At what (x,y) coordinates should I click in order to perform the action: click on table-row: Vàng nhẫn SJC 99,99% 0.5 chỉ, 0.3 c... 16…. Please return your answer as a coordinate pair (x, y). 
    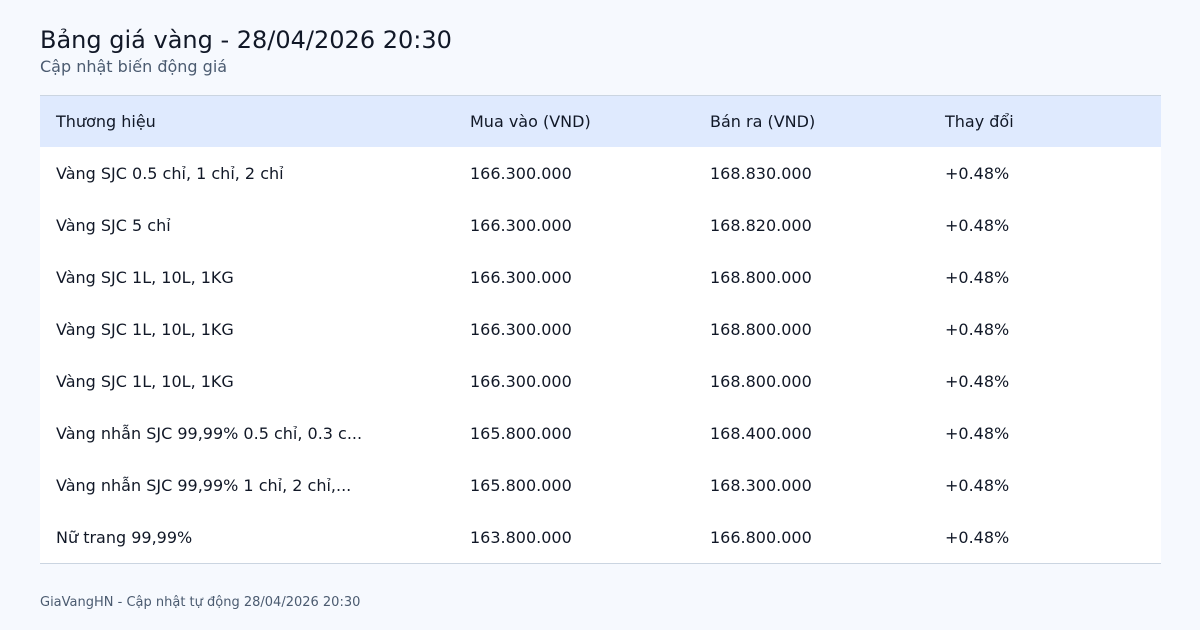
    Looking at the image, I should click on (600, 433).